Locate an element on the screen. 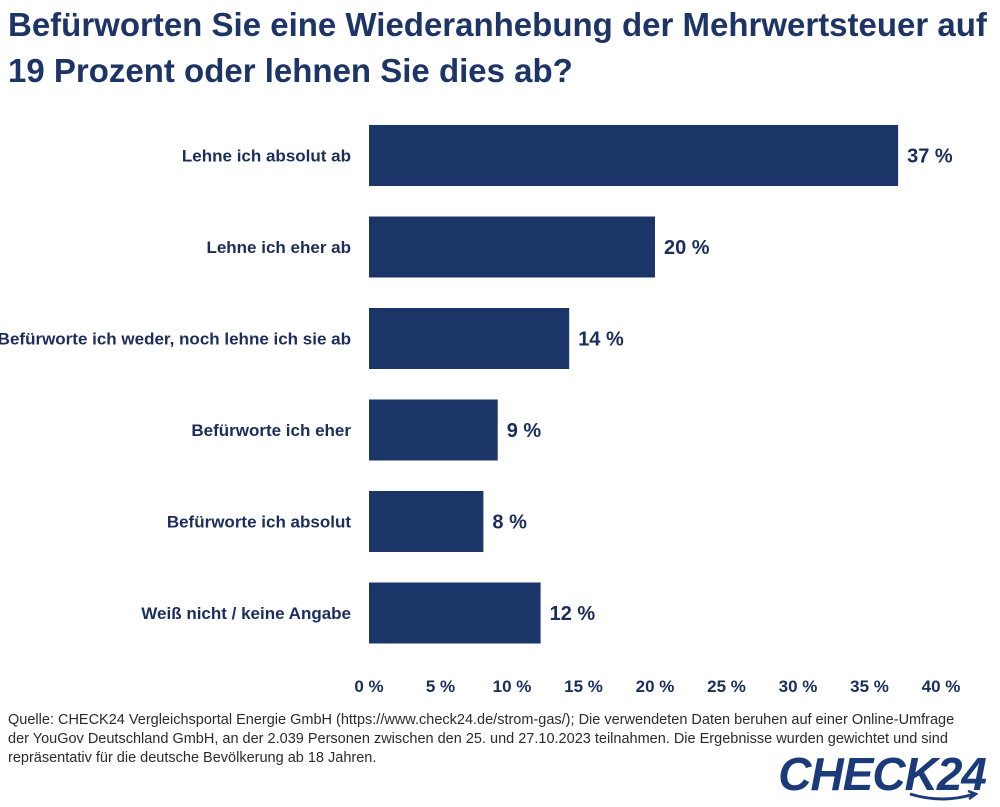  x-tick-label: 30 % is located at coordinates (798, 686).